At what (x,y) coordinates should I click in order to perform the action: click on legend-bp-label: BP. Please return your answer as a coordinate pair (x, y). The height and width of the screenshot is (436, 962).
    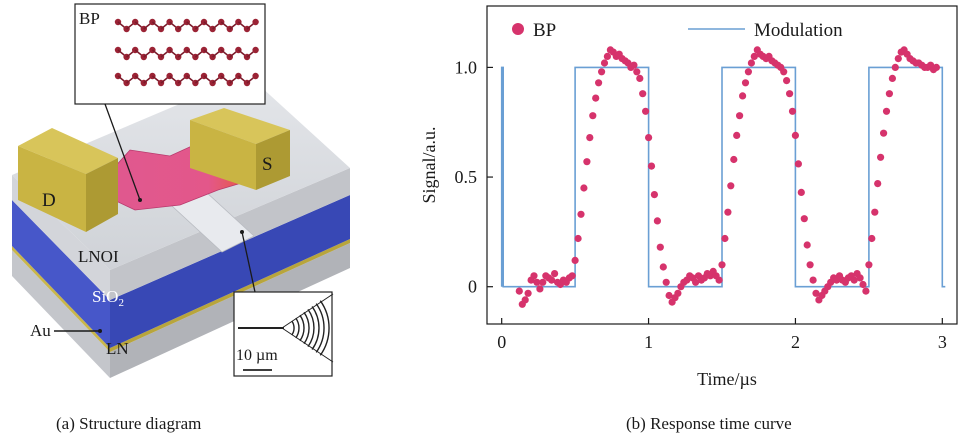
    Looking at the image, I should click on (544, 30).